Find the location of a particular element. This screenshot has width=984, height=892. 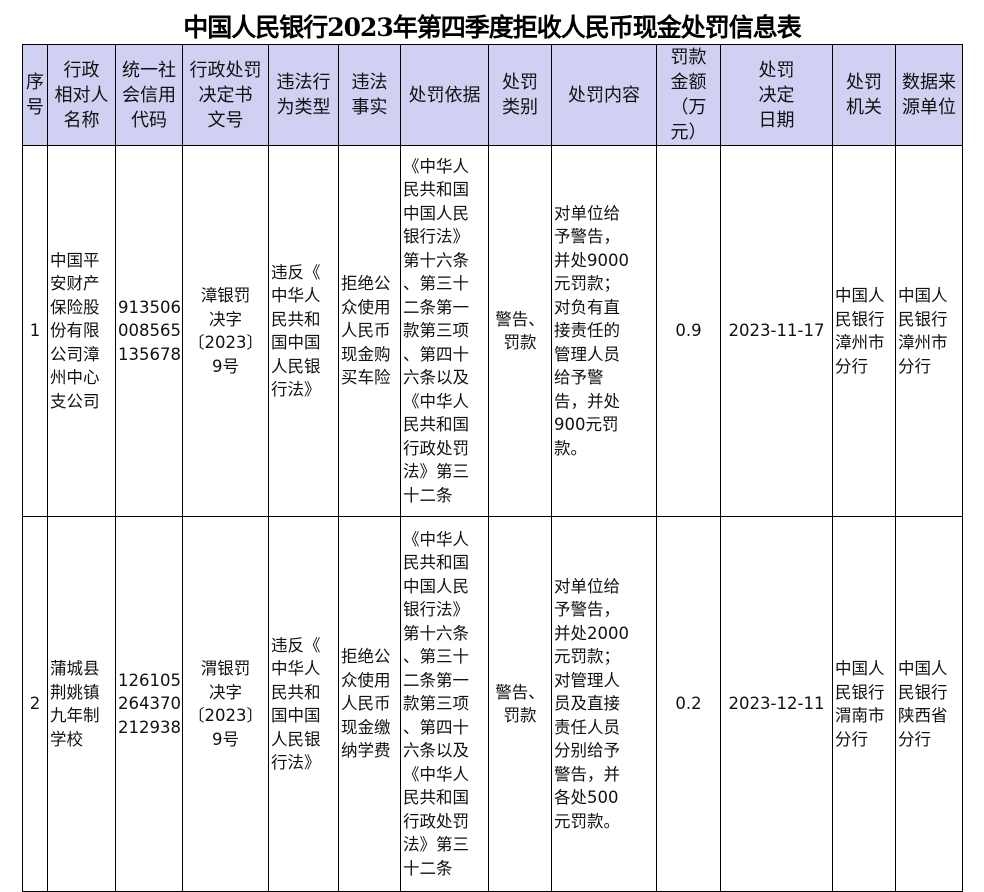

cell-date: 2023-11-17 is located at coordinates (776, 331).